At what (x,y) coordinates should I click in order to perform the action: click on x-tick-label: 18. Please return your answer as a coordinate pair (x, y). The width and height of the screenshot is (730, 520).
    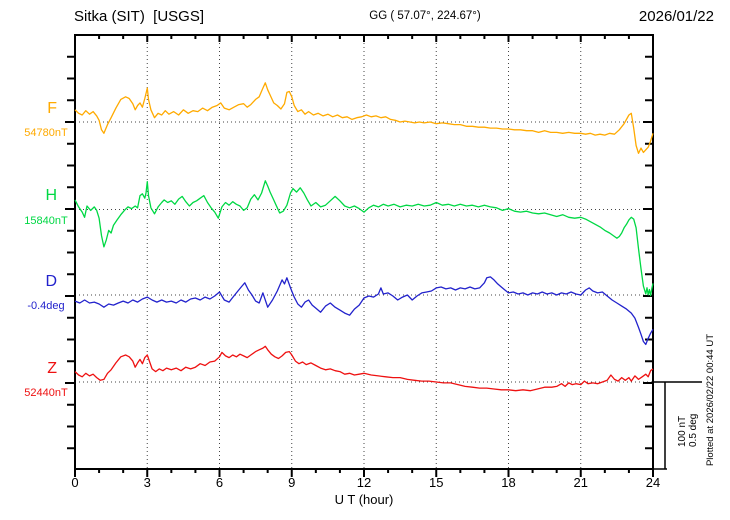
    Looking at the image, I should click on (508, 482).